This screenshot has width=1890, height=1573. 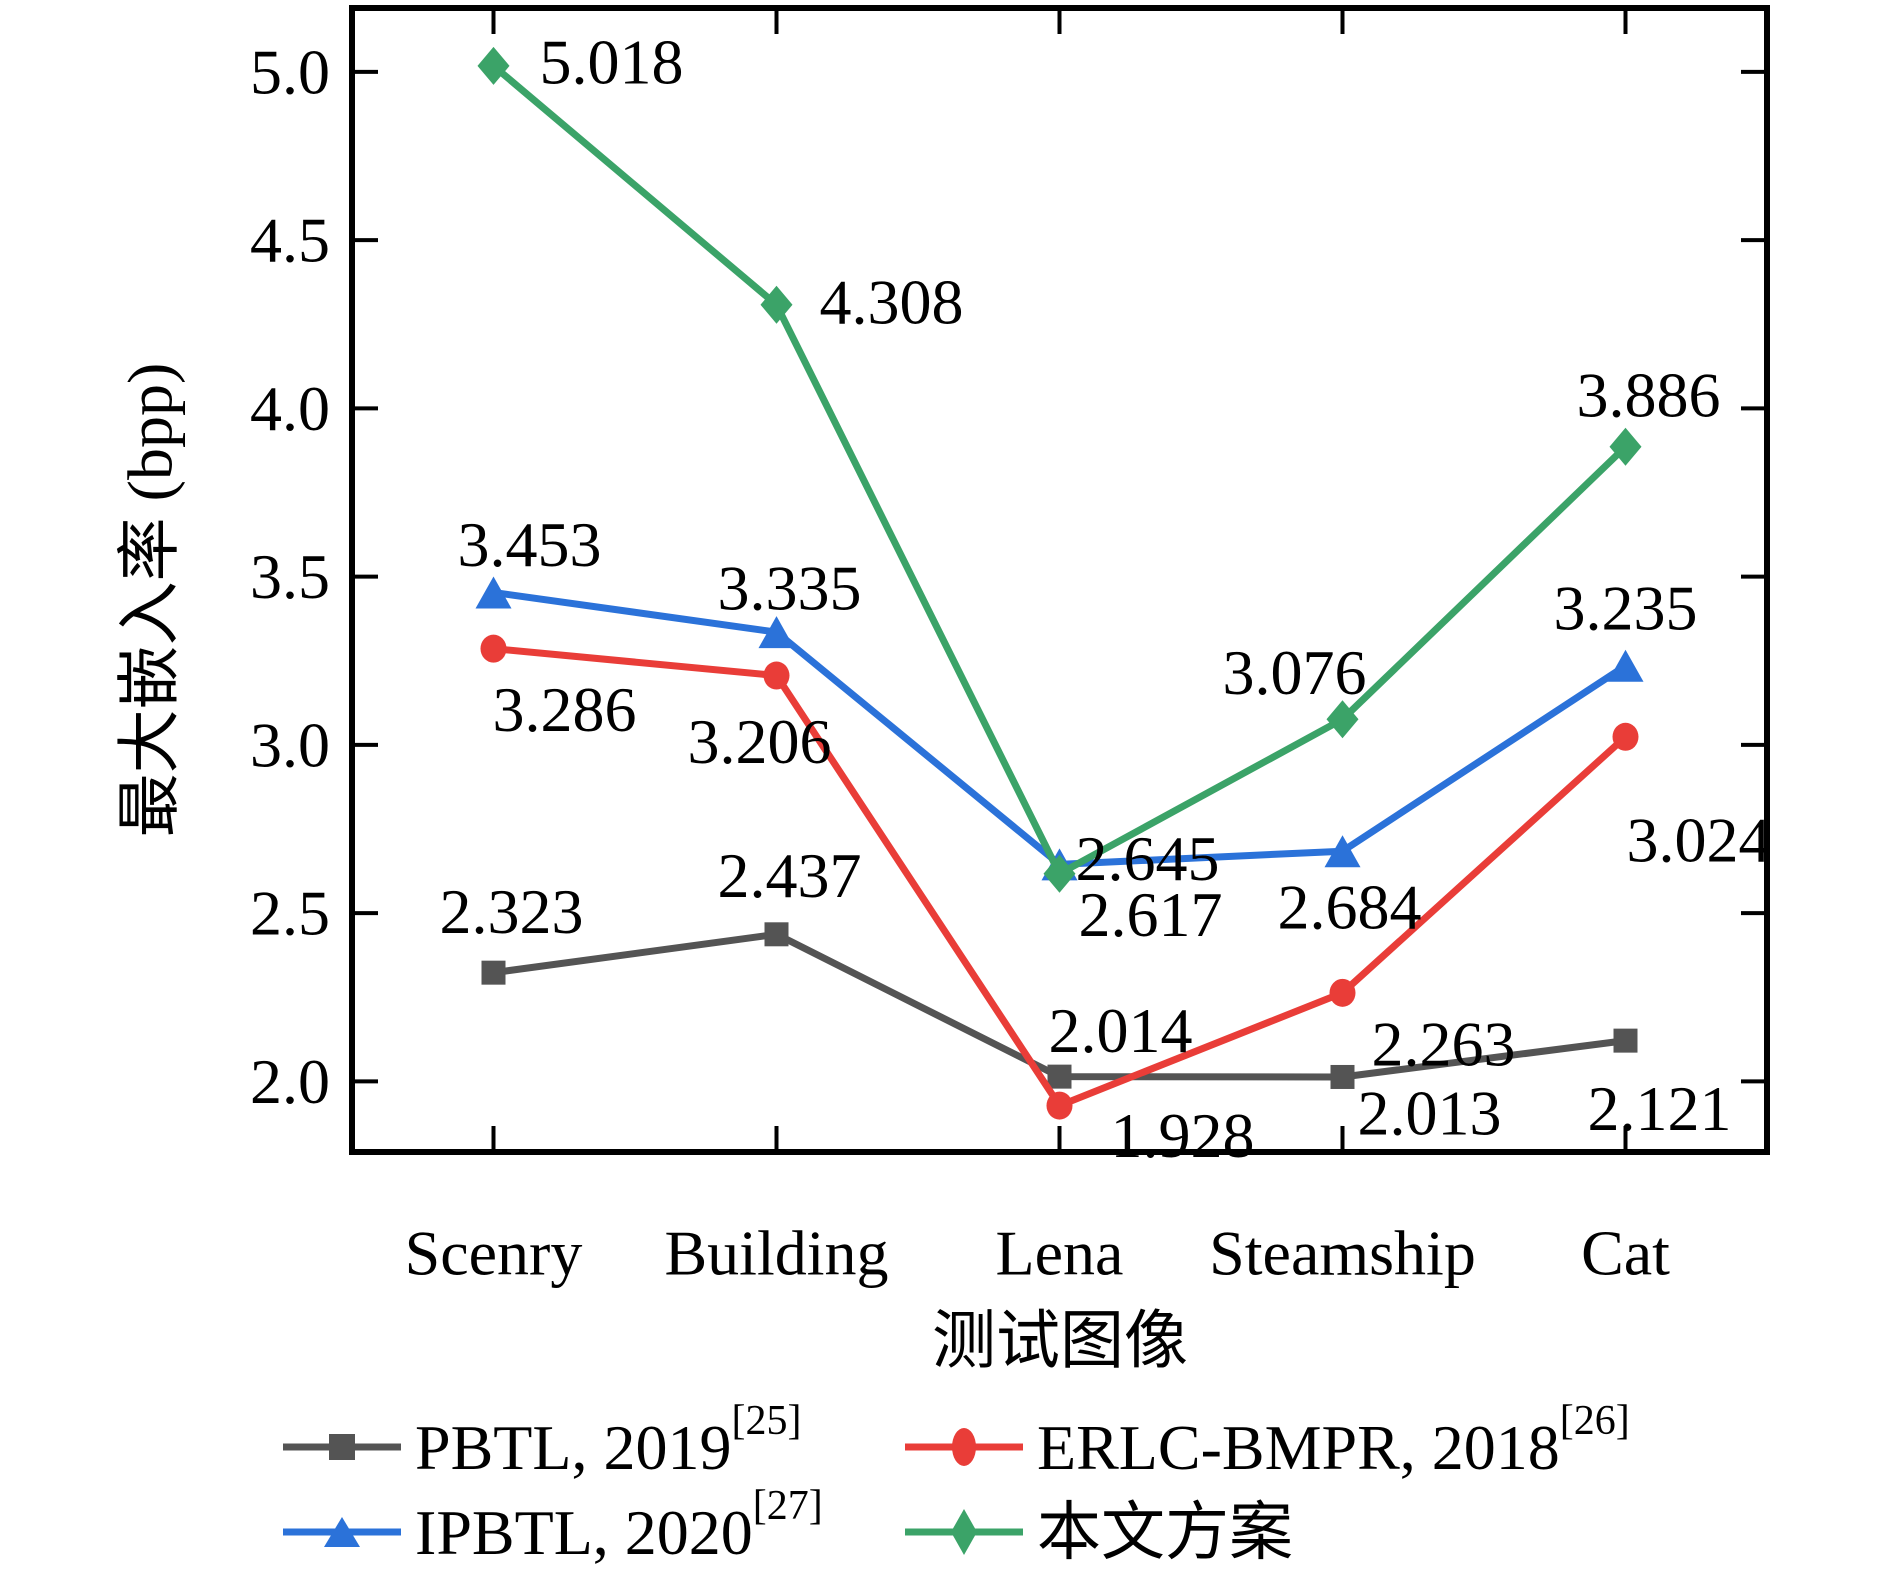 I want to click on legend-item: IPBTL, 2020[27], so click(x=553, y=1525).